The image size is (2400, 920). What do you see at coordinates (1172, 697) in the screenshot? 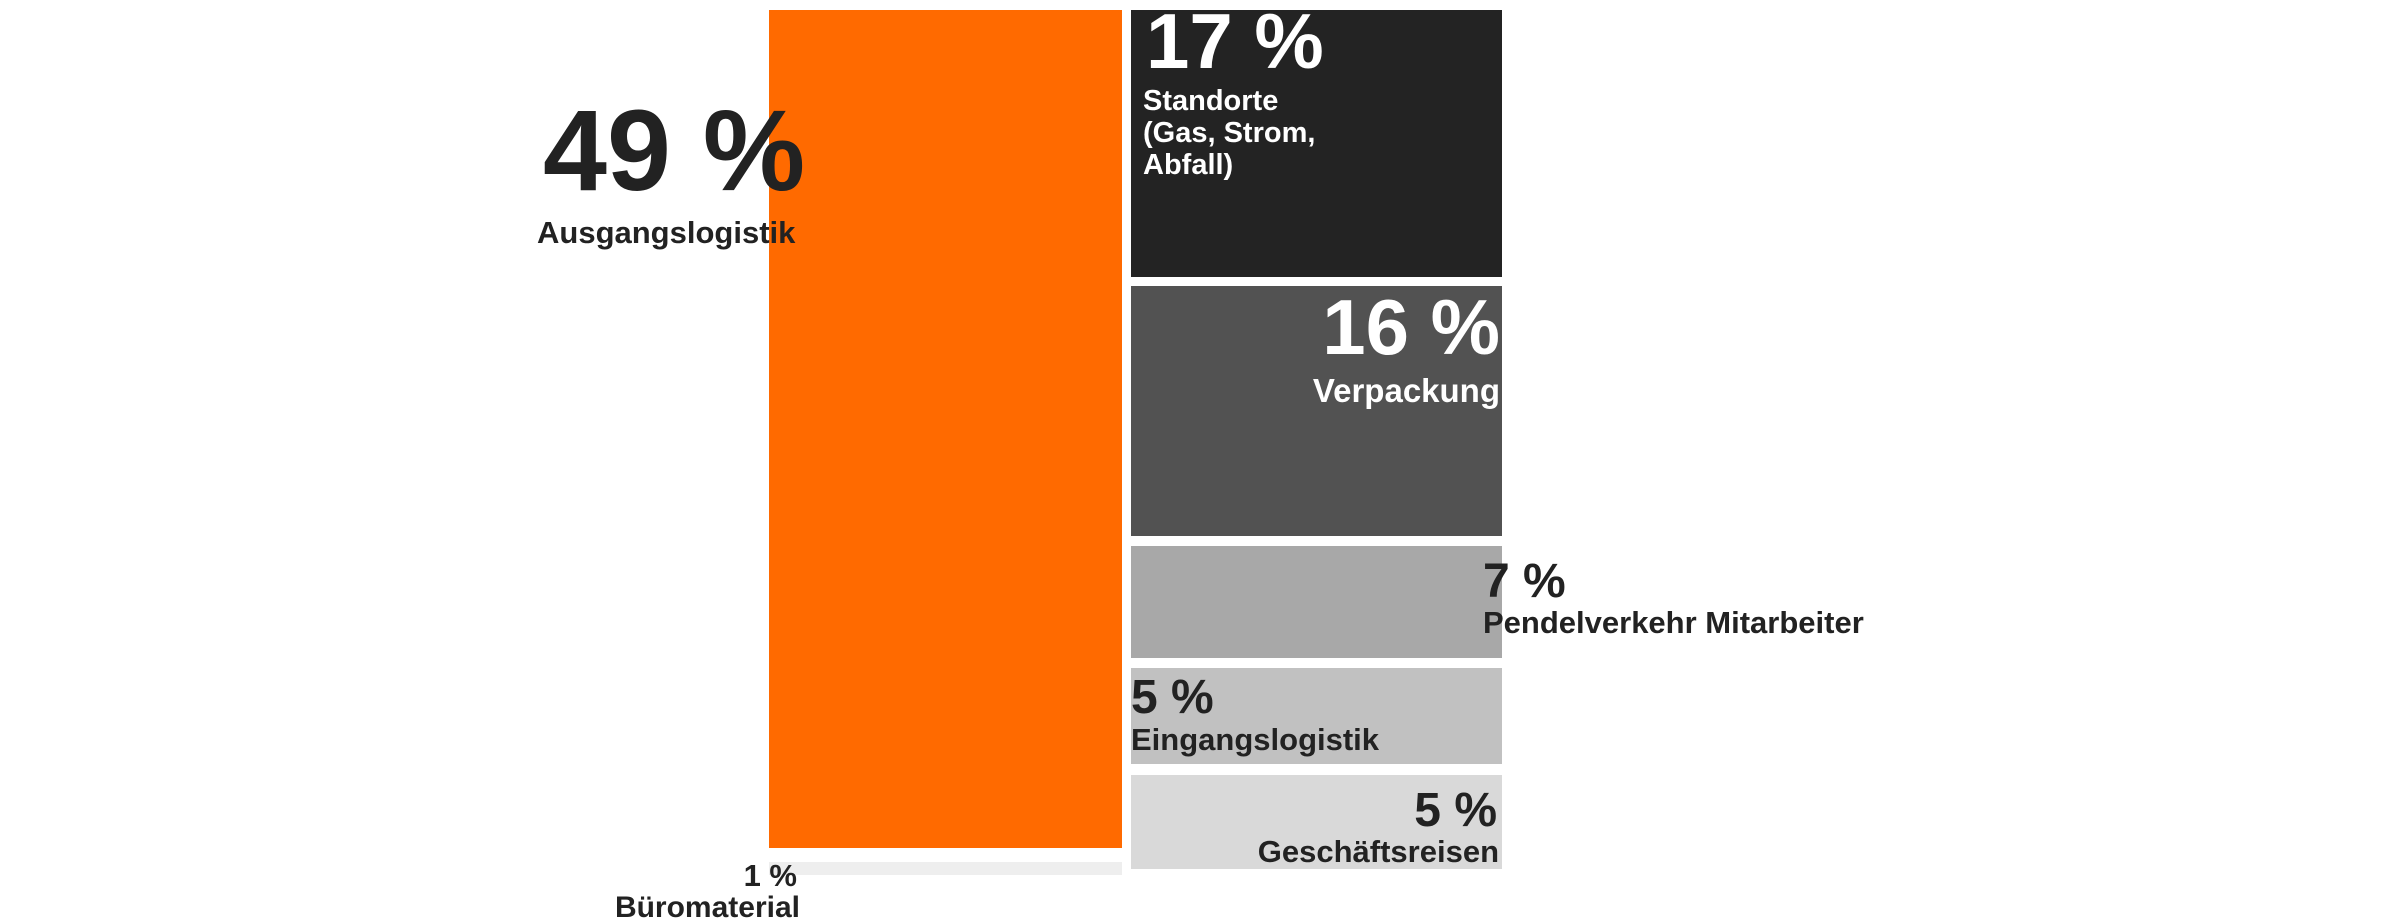
I see `tile-percent-label-5: 5 %` at bounding box center [1172, 697].